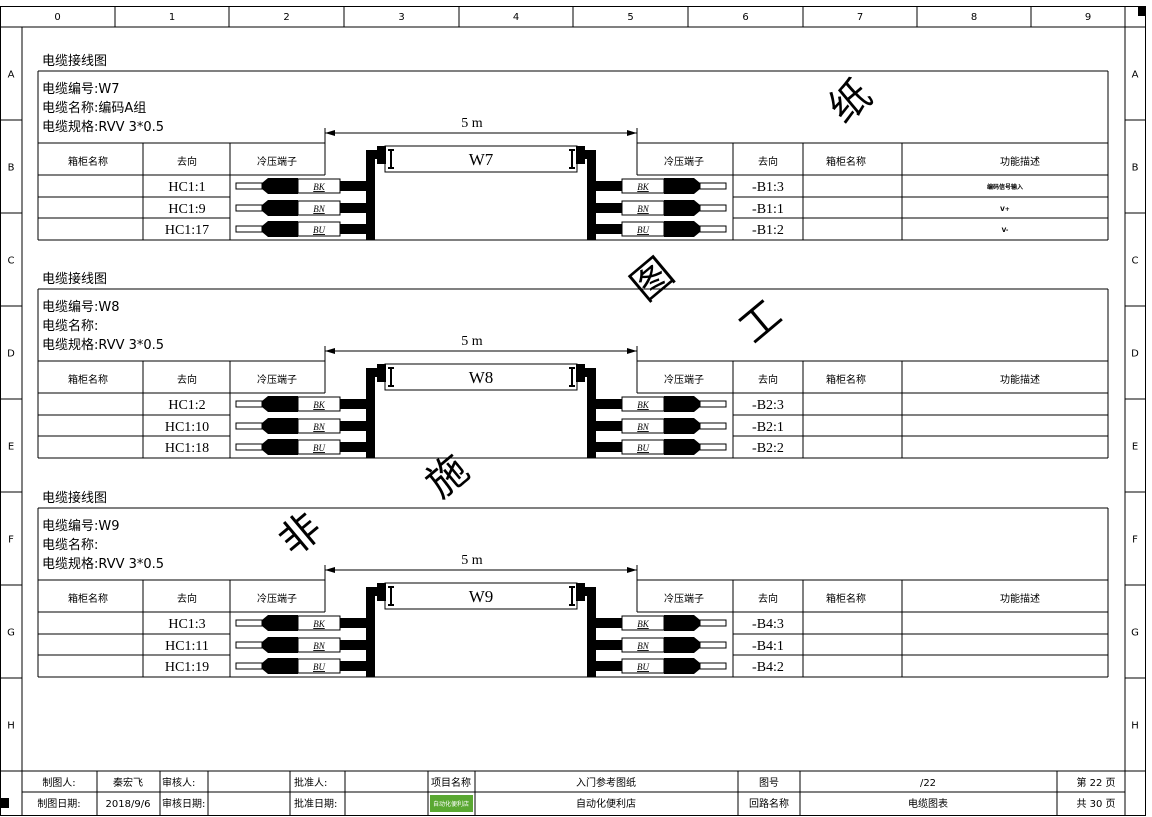  What do you see at coordinates (1005, 230) in the screenshot?
I see `function-description: V-` at bounding box center [1005, 230].